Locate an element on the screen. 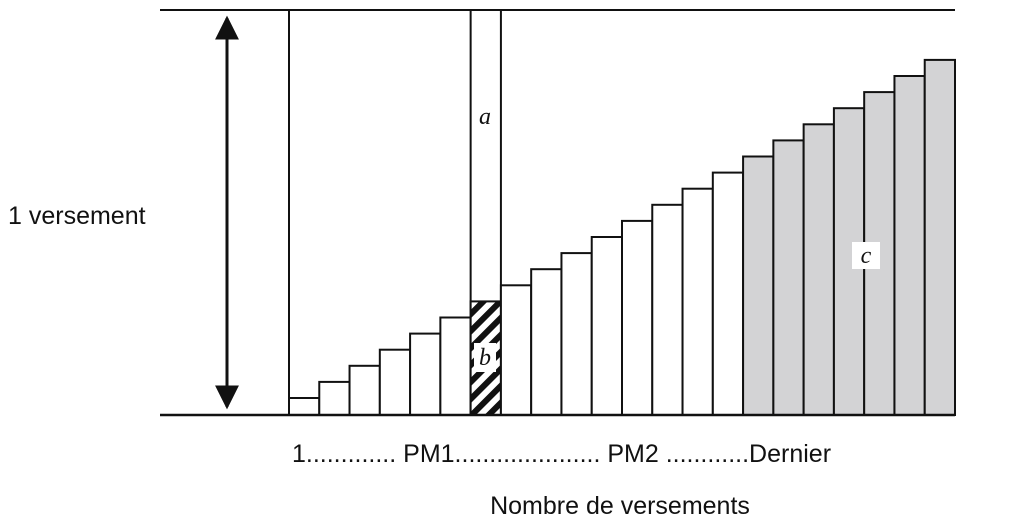 The width and height of the screenshot is (1021, 528). b-box is located at coordinates (485, 357).